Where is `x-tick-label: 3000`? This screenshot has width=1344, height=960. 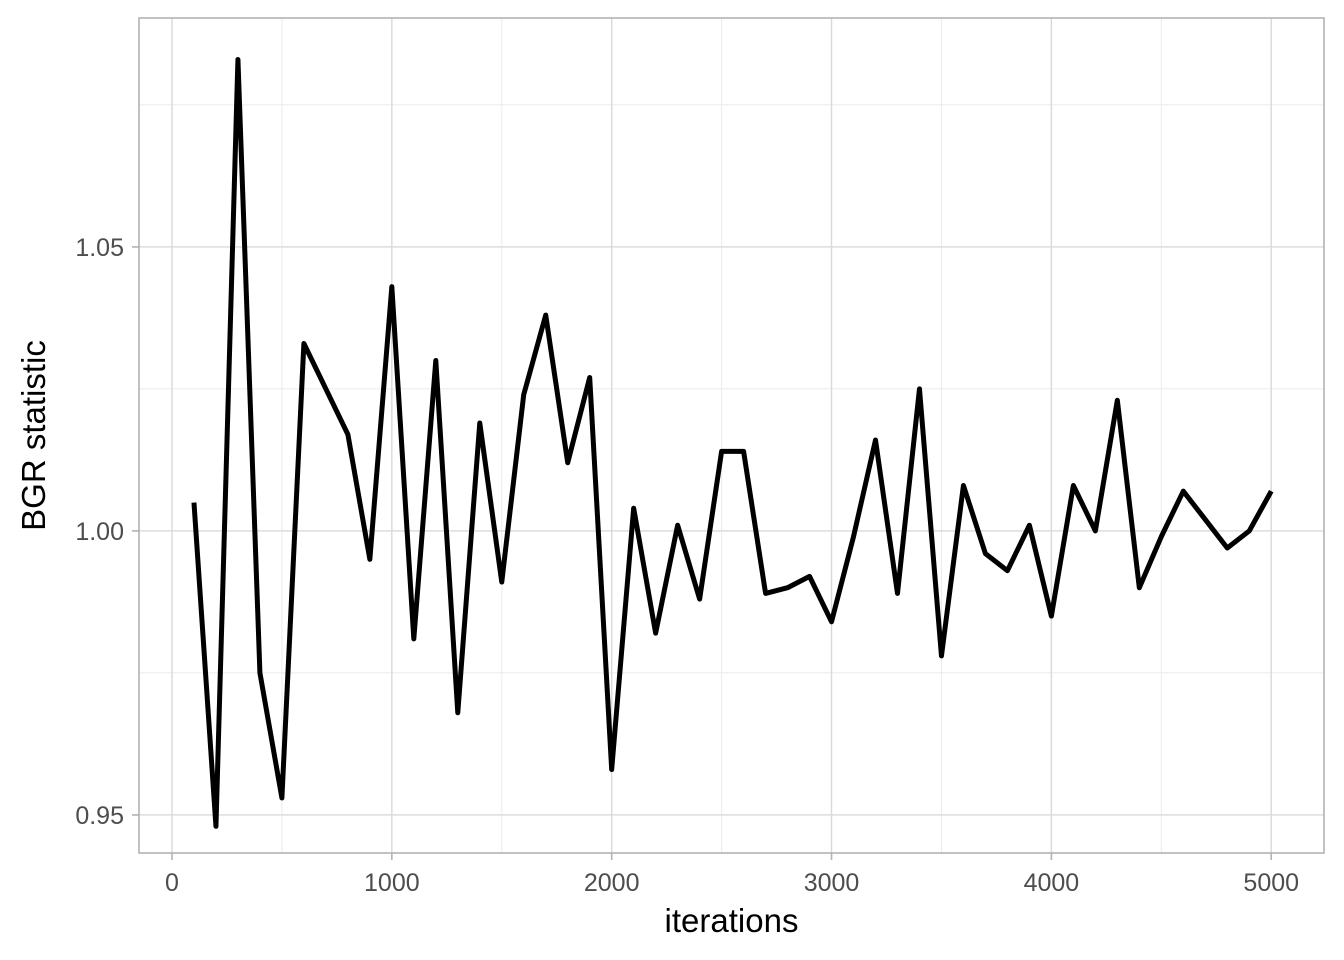 x-tick-label: 3000 is located at coordinates (832, 883).